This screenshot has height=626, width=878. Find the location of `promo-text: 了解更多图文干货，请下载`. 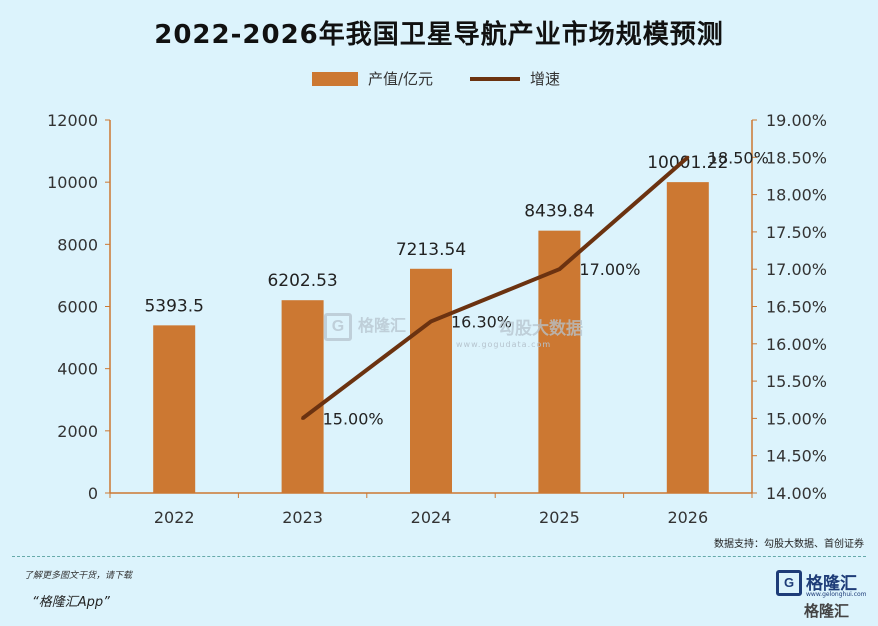

promo-text: 了解更多图文干货，请下载 is located at coordinates (78, 576).